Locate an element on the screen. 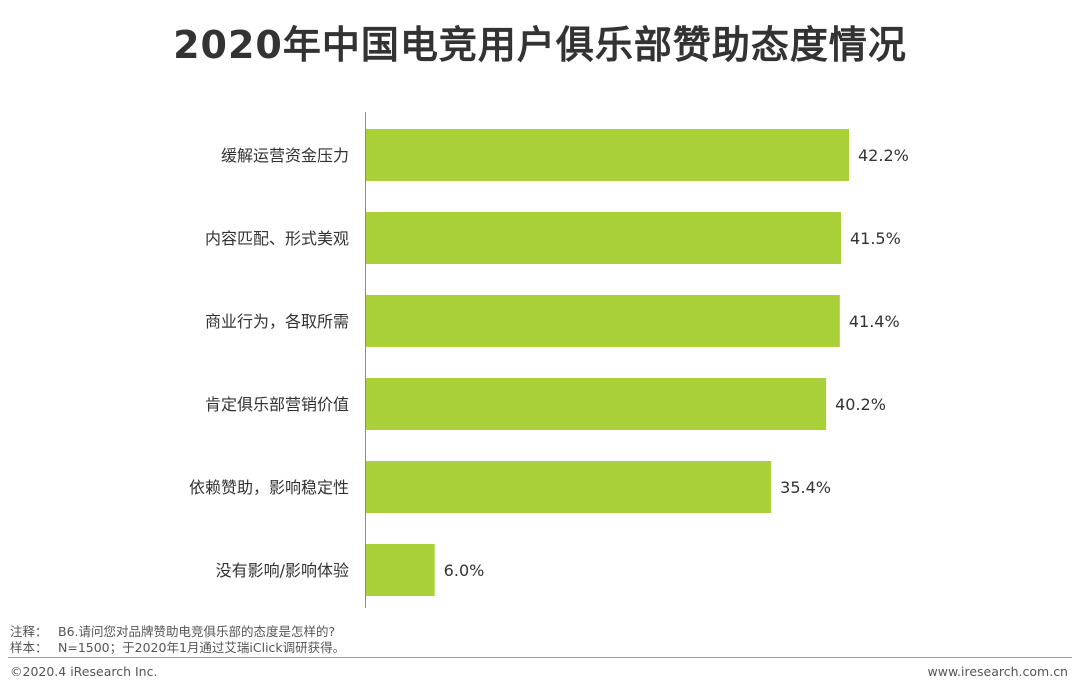 Image resolution: width=1080 pixels, height=692 pixels. category-label-1: 缓解运营资金压力 is located at coordinates (285, 155).